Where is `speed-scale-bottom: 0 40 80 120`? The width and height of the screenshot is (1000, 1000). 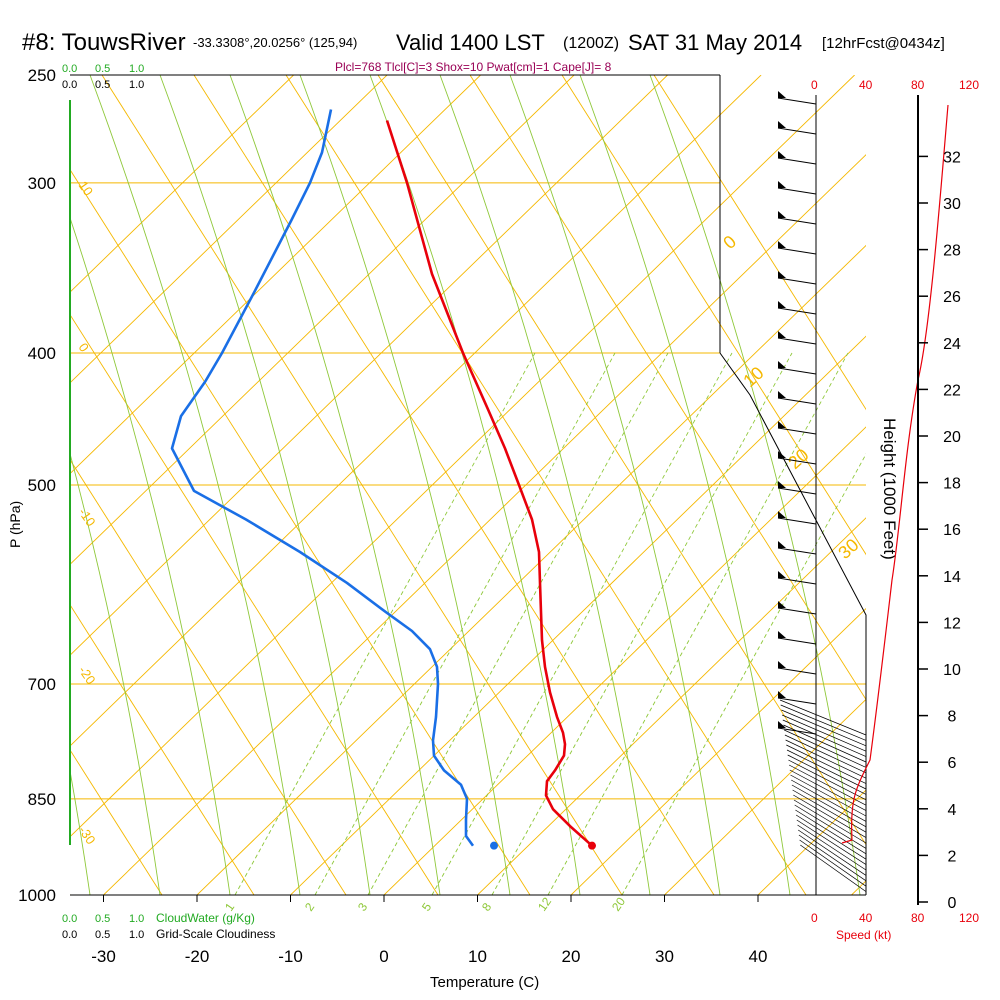
speed-scale-bottom: 0 40 80 120 is located at coordinates (895, 918).